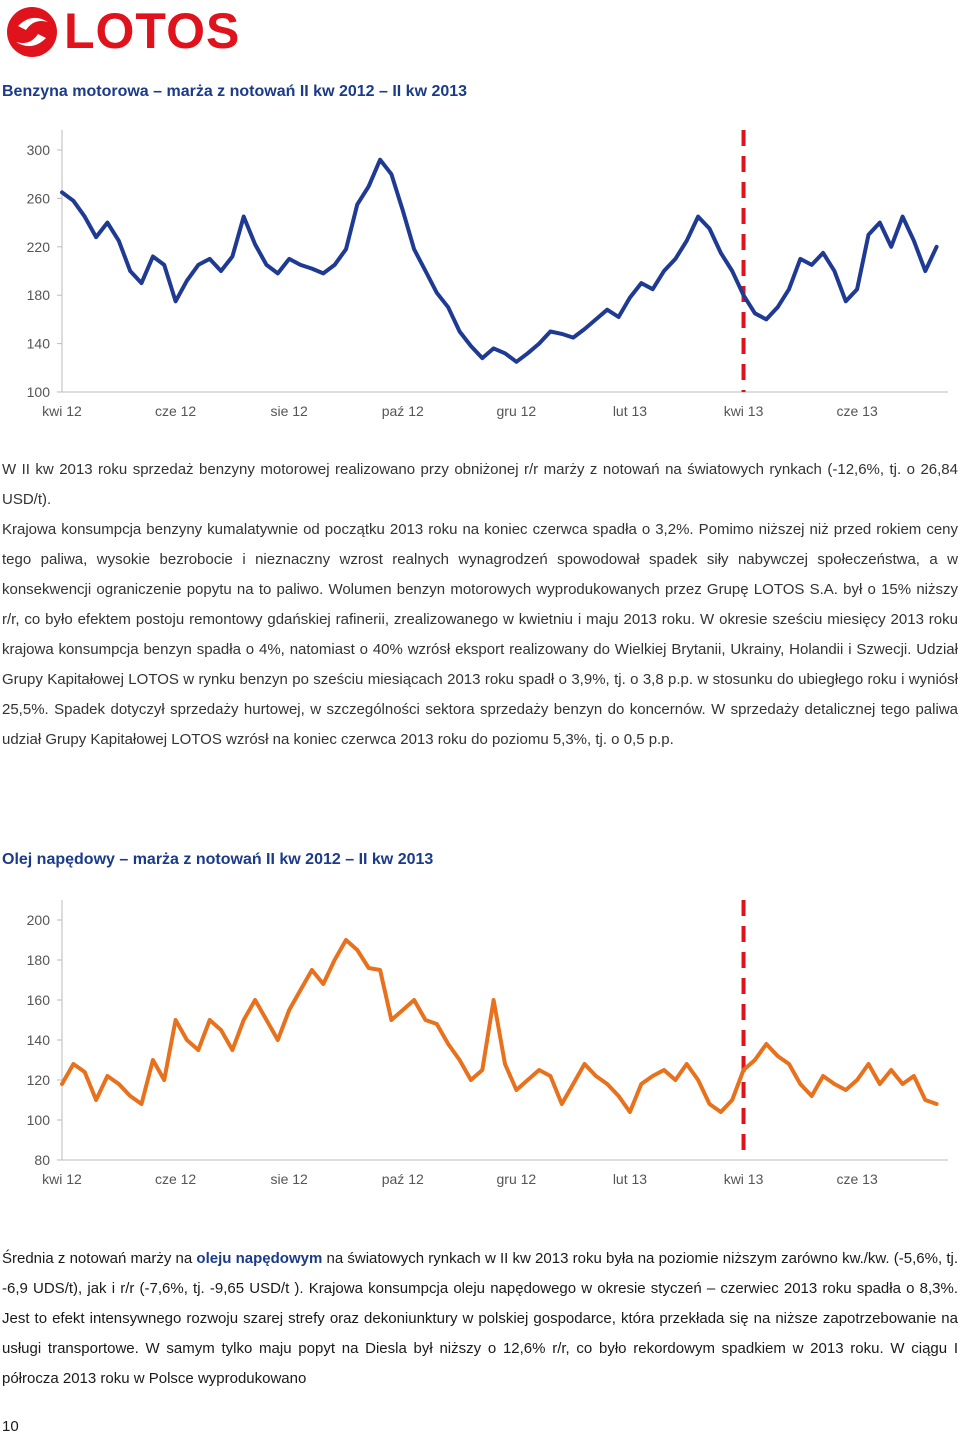 The width and height of the screenshot is (960, 1438). Describe the element at coordinates (39, 920) in the screenshot. I see `diesel-y-tick-label: 200` at that location.